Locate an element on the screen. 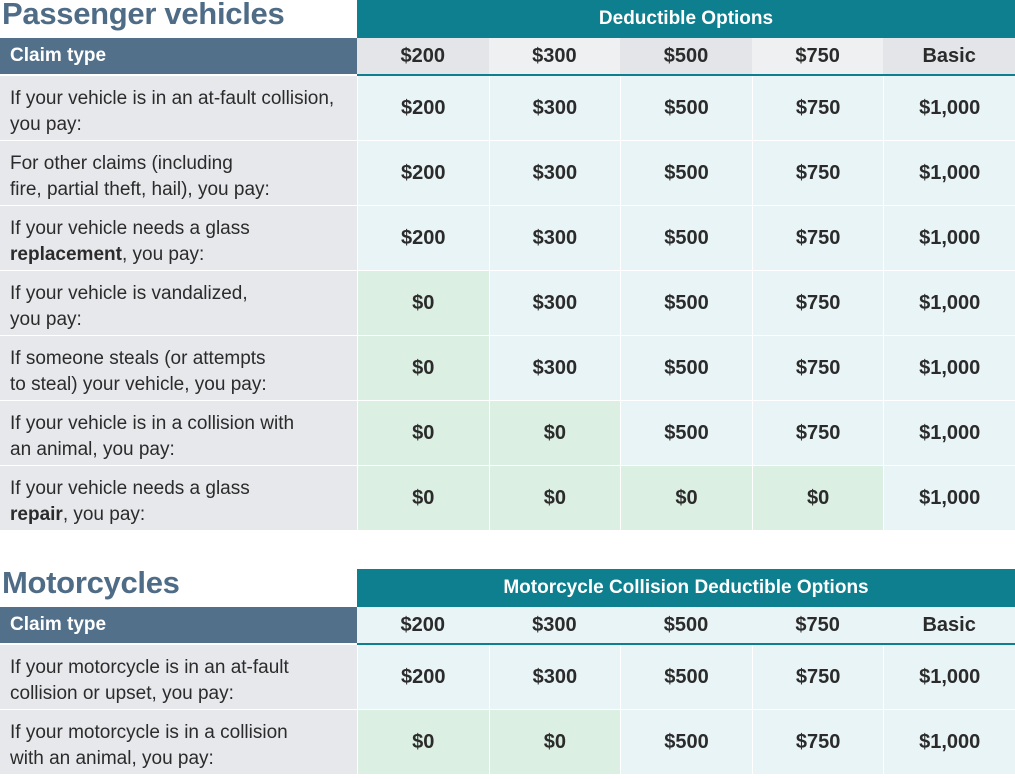  claim-text: If your vehicle is in a collision with is located at coordinates (152, 423).